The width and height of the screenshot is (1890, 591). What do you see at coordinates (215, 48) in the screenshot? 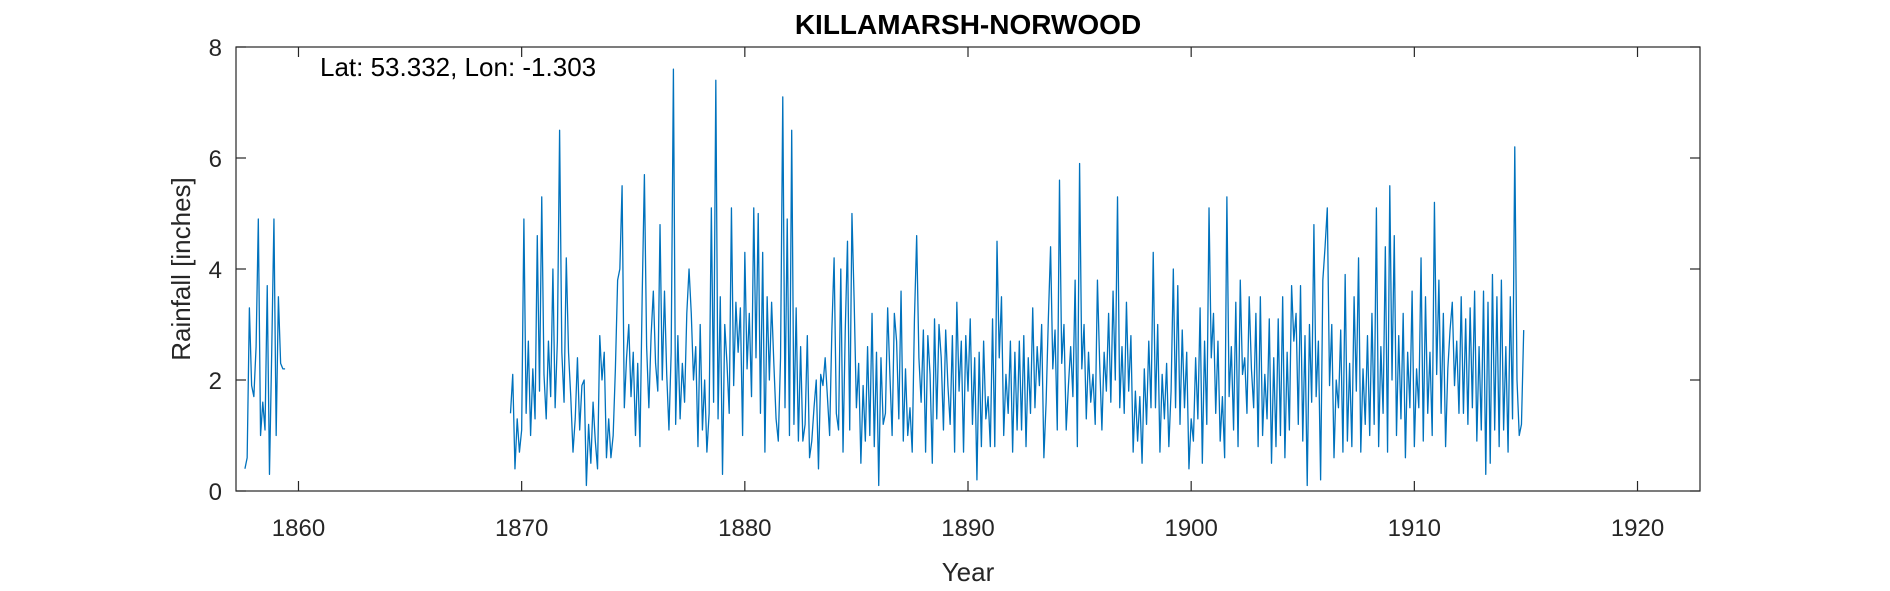
I see `y-tick-label: 8` at bounding box center [215, 48].